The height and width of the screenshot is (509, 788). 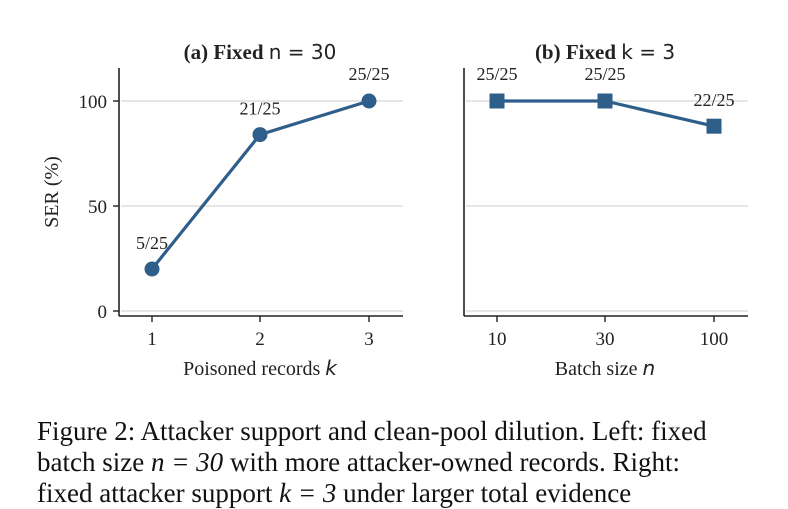 I want to click on panel-a-x-axis-label-math: k, so click(x=331, y=368).